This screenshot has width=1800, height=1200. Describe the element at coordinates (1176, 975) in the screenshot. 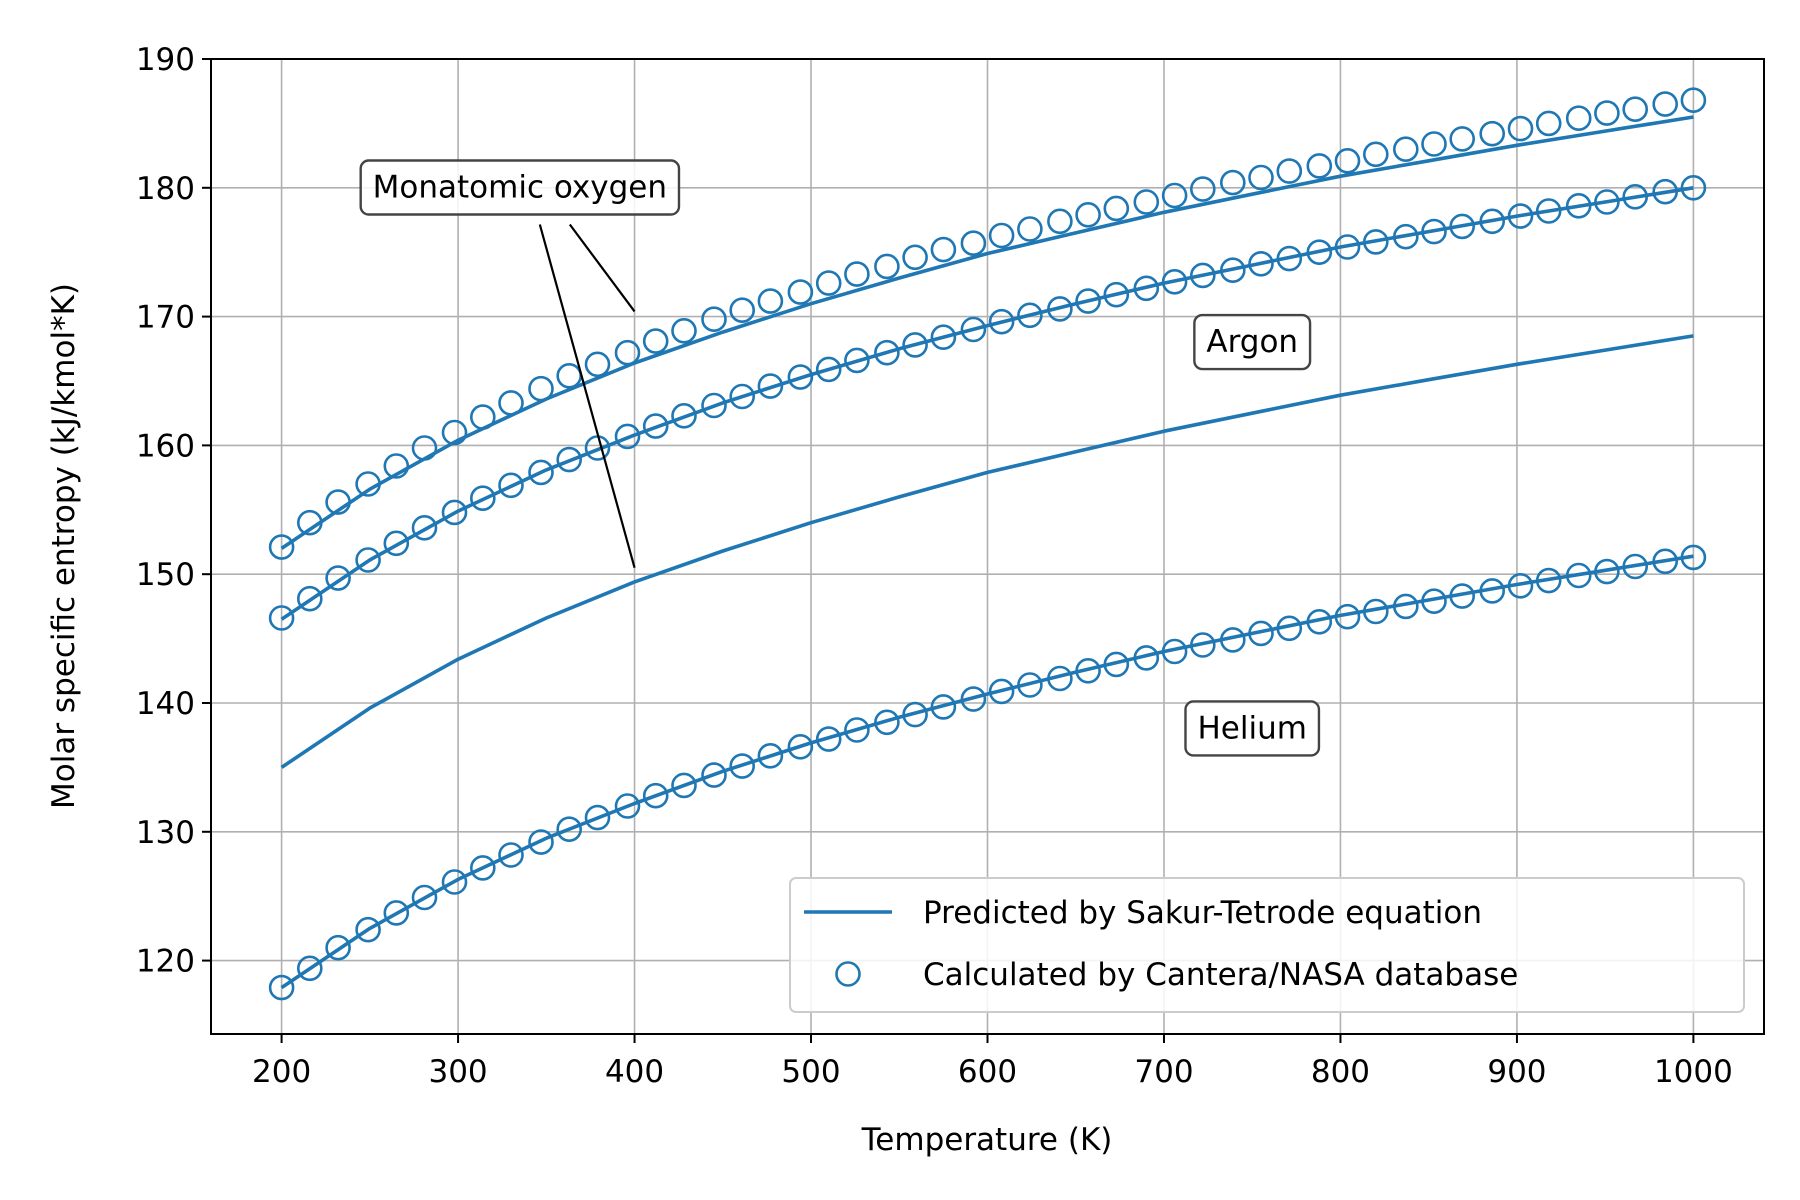

I see `legend-entry: Calculated by Cantera/NASA database` at that location.